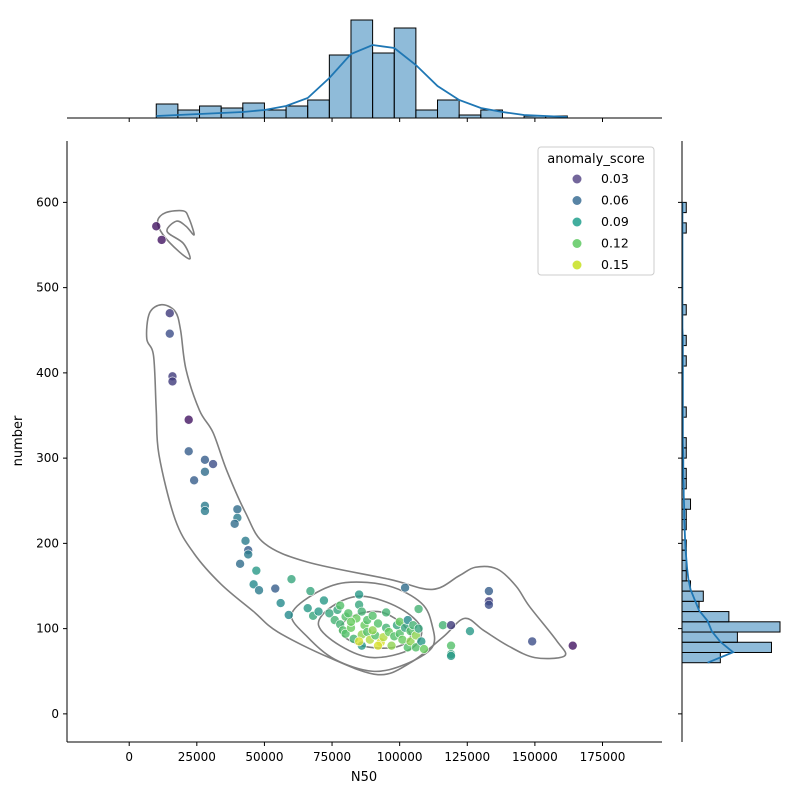 The height and width of the screenshot is (804, 800). I want to click on legend-label: 0.15, so click(615, 264).